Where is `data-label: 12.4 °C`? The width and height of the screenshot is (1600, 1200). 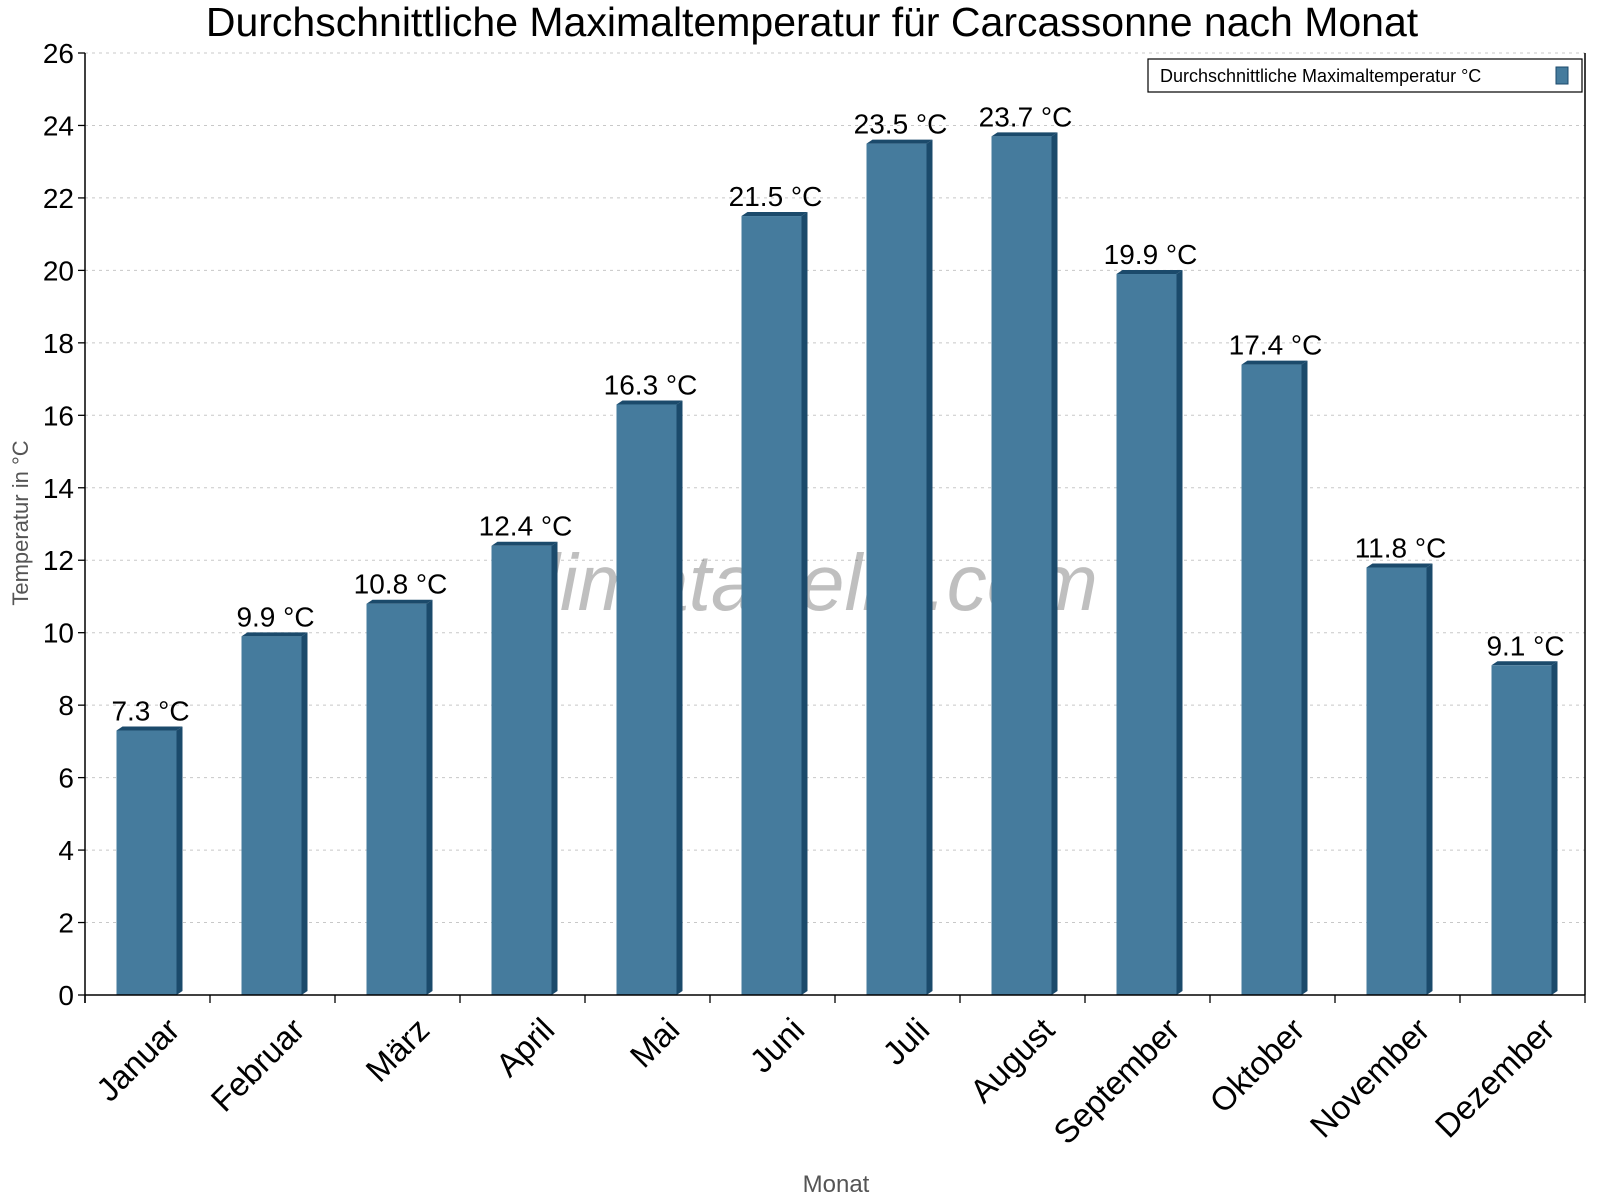
data-label: 12.4 °C is located at coordinates (526, 526).